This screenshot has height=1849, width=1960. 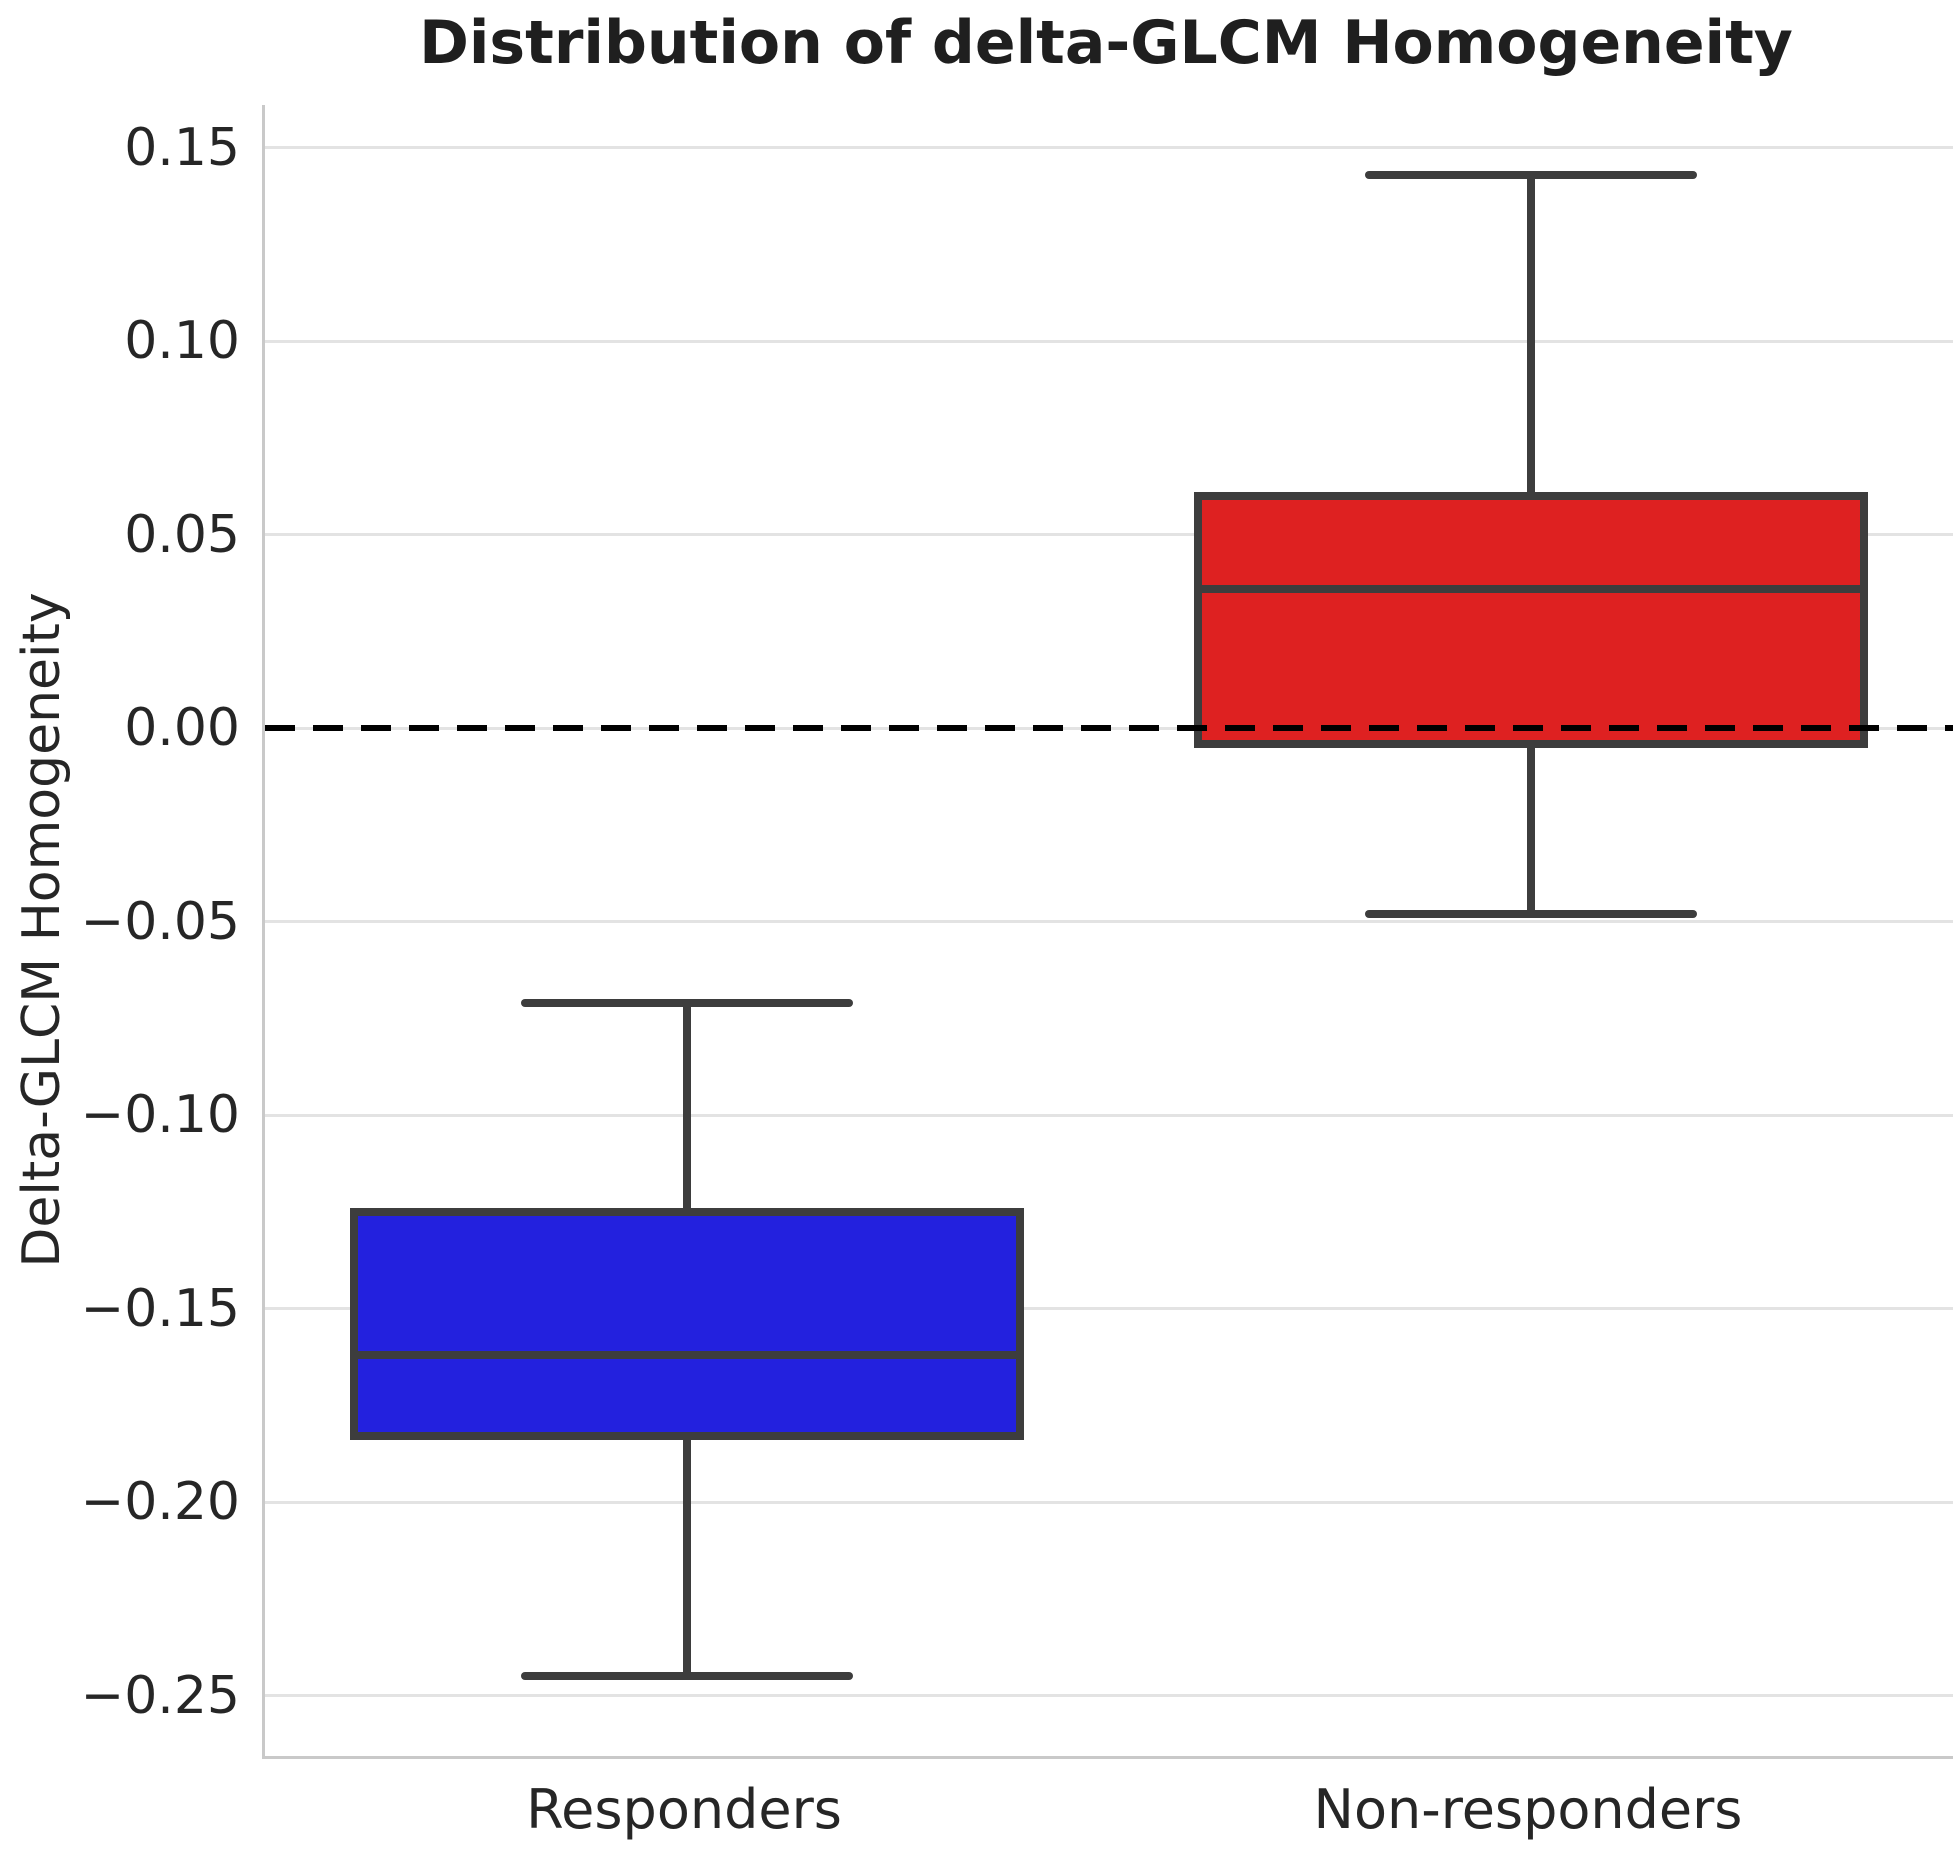 I want to click on y-tick-label: 0.15, so click(x=182, y=147).